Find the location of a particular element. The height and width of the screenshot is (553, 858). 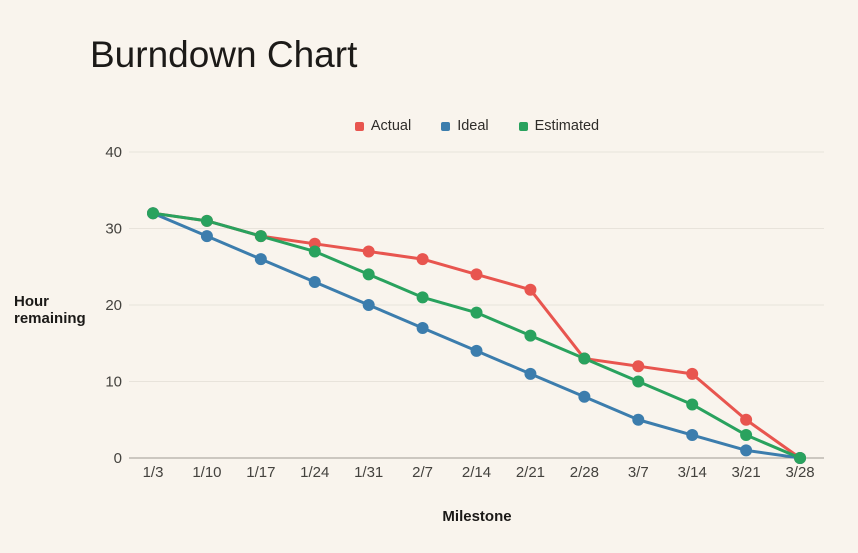

x-tick-label: 3/28 is located at coordinates (799, 472).